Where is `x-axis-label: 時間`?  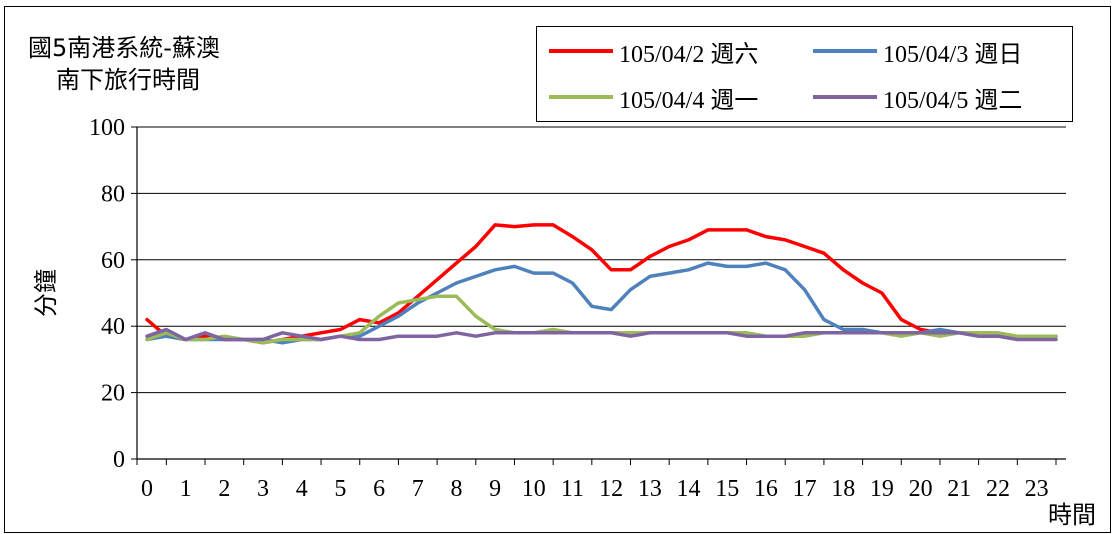
x-axis-label: 時間 is located at coordinates (1072, 515).